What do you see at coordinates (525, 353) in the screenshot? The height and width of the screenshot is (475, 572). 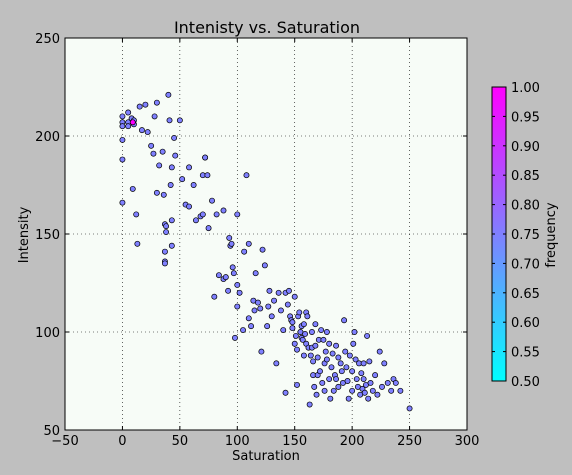 I see `colorbar-tick-label: 0.55` at bounding box center [525, 353].